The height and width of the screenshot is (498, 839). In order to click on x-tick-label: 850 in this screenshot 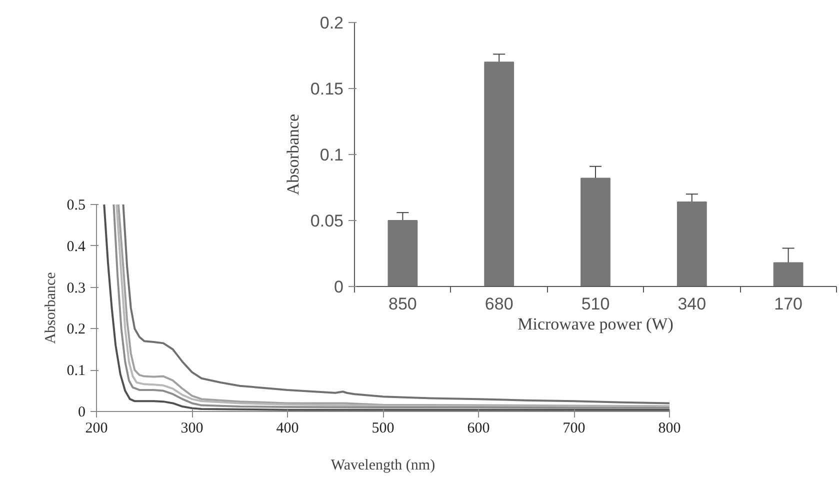, I will do `click(402, 304)`.